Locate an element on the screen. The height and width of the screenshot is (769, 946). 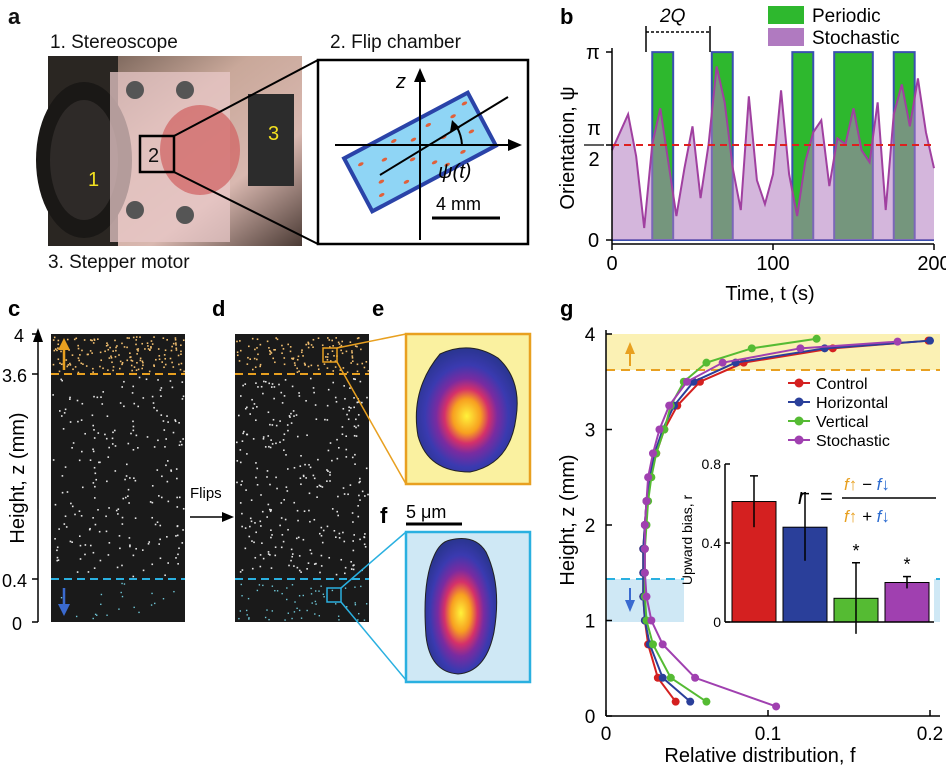
scale-bar-label: 4 mm is located at coordinates (458, 204).